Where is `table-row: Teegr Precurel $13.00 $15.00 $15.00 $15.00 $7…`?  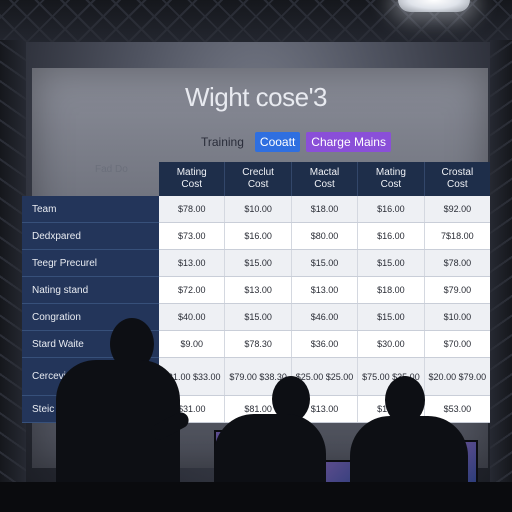 table-row: Teegr Precurel $13.00 $15.00 $15.00 $15.00 $7… is located at coordinates (256, 263).